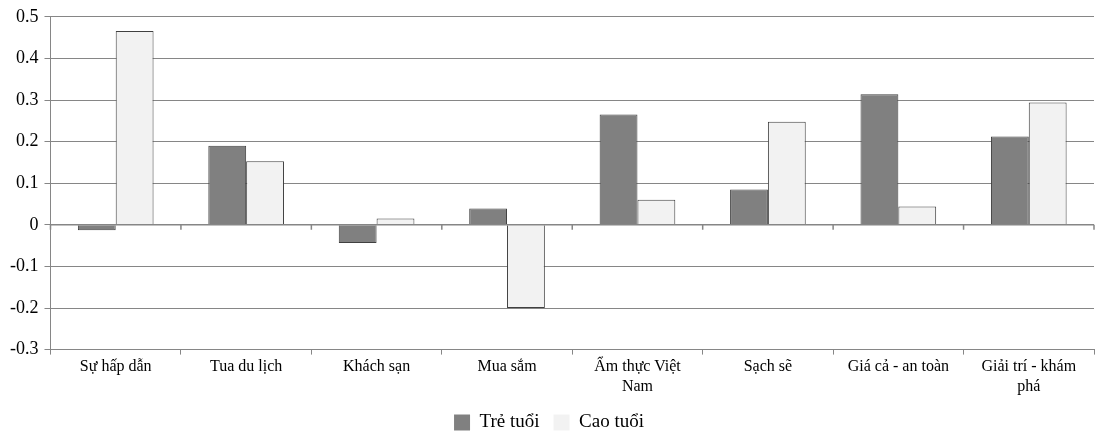 This screenshot has width=1098, height=446. What do you see at coordinates (27, 57) in the screenshot?
I see `y-tick-label: 0.4` at bounding box center [27, 57].